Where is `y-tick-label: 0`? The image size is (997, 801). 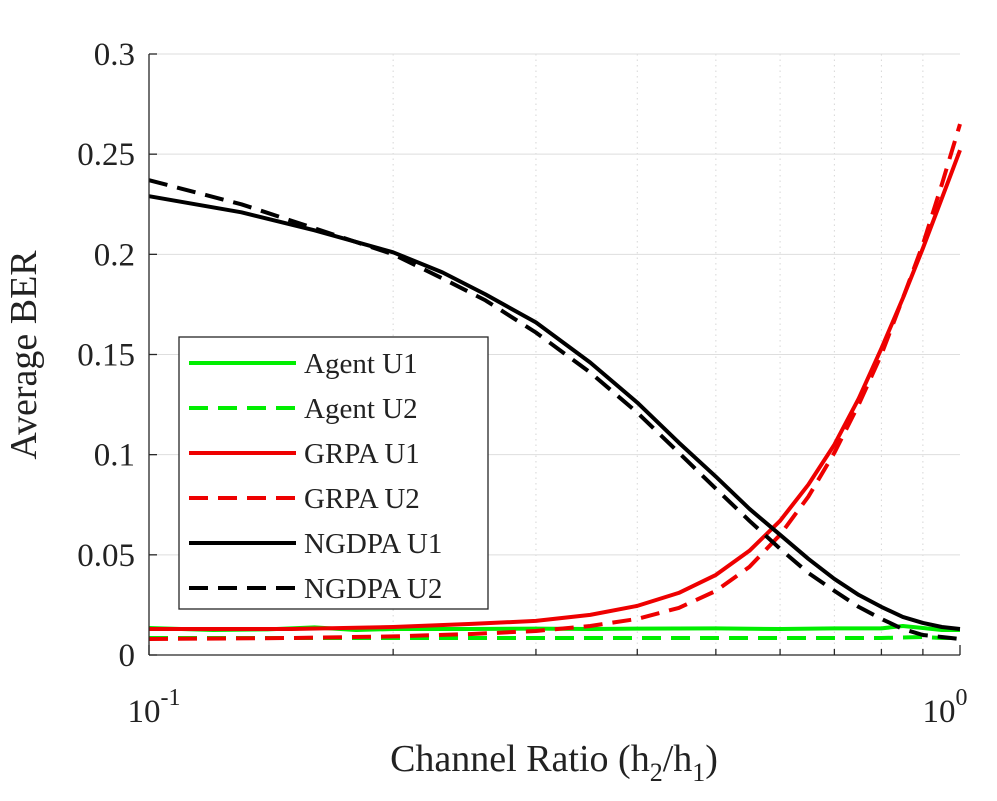 y-tick-label: 0 is located at coordinates (127, 656).